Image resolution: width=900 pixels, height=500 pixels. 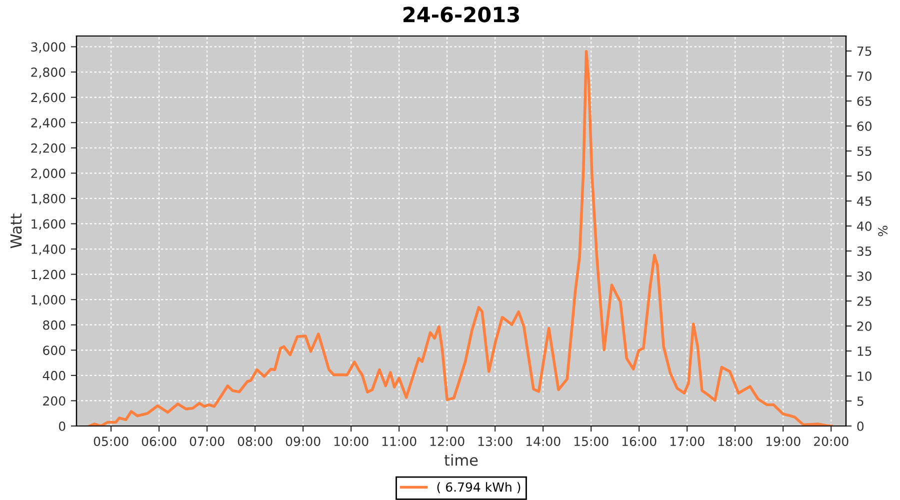 I want to click on x-tick-label: 06:00, so click(x=159, y=441).